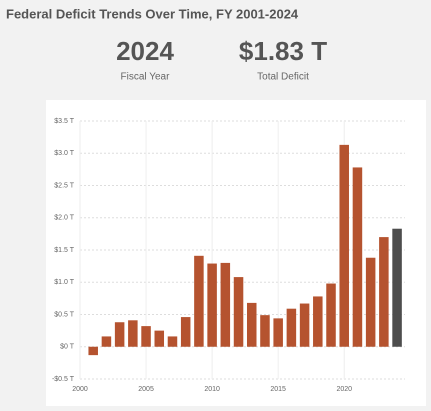 The image size is (431, 411). I want to click on y-tick-label: $1.5 T, so click(64, 250).